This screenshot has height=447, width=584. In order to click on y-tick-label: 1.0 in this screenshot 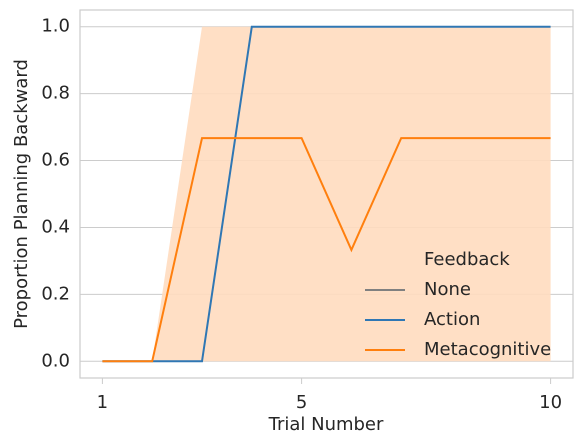, I will do `click(55, 26)`.